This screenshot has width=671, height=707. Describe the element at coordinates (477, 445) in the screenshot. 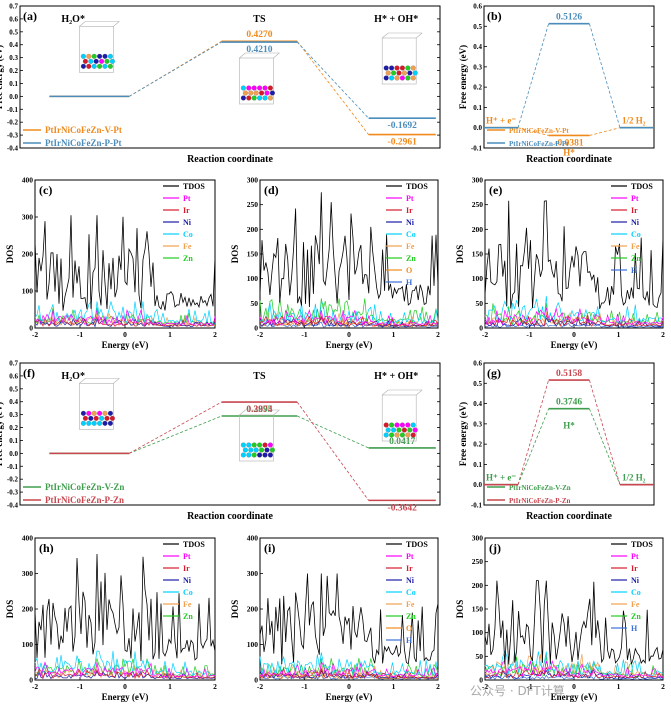

I see `y-tick-label: 0.2` at that location.